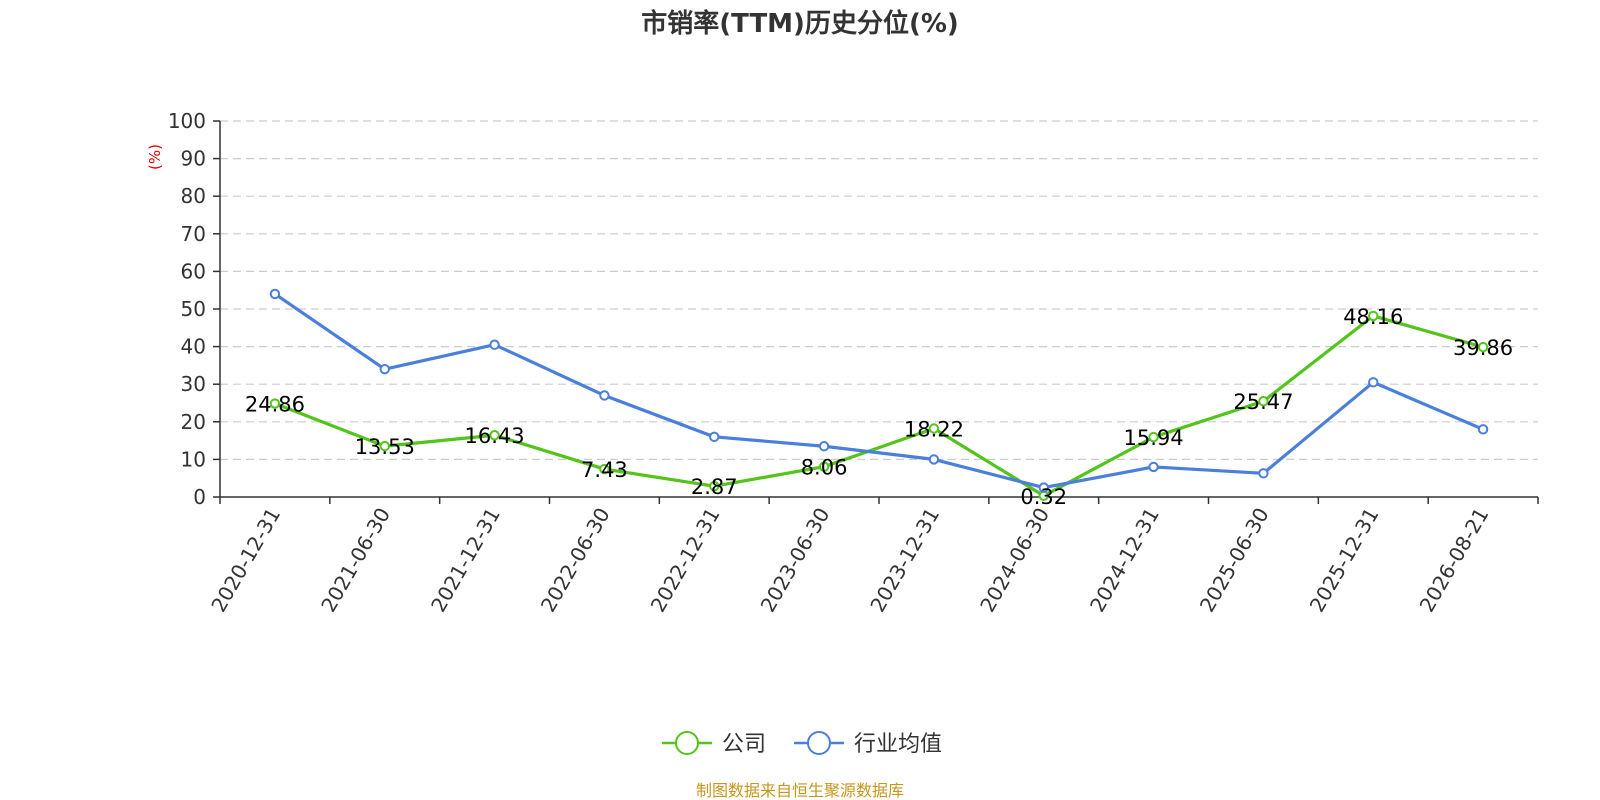 The width and height of the screenshot is (1600, 800). Describe the element at coordinates (1014, 560) in the screenshot. I see `x-tick-label: 2024-06-30` at that location.